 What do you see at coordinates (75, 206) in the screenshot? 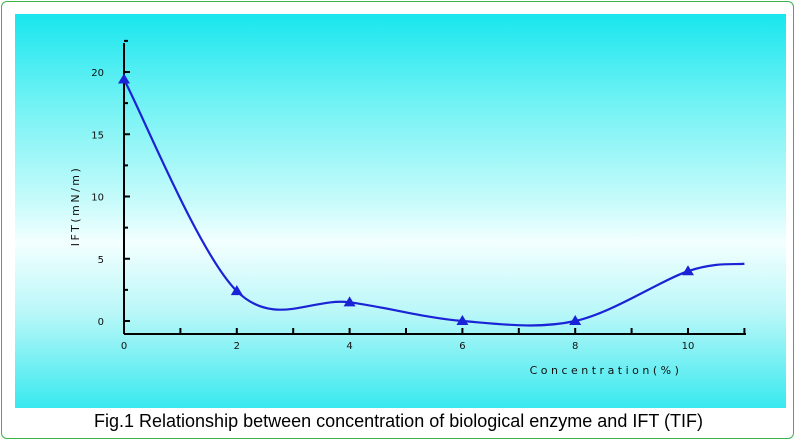
I see `y-axis-title: IFT(mN/m)` at bounding box center [75, 206].